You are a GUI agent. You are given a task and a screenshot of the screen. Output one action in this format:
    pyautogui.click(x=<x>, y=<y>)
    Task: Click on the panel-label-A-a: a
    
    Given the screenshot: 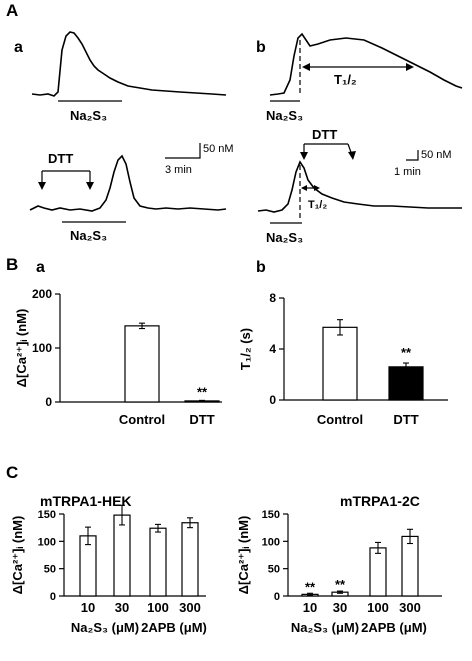 What is the action you would take?
    pyautogui.click(x=18, y=47)
    